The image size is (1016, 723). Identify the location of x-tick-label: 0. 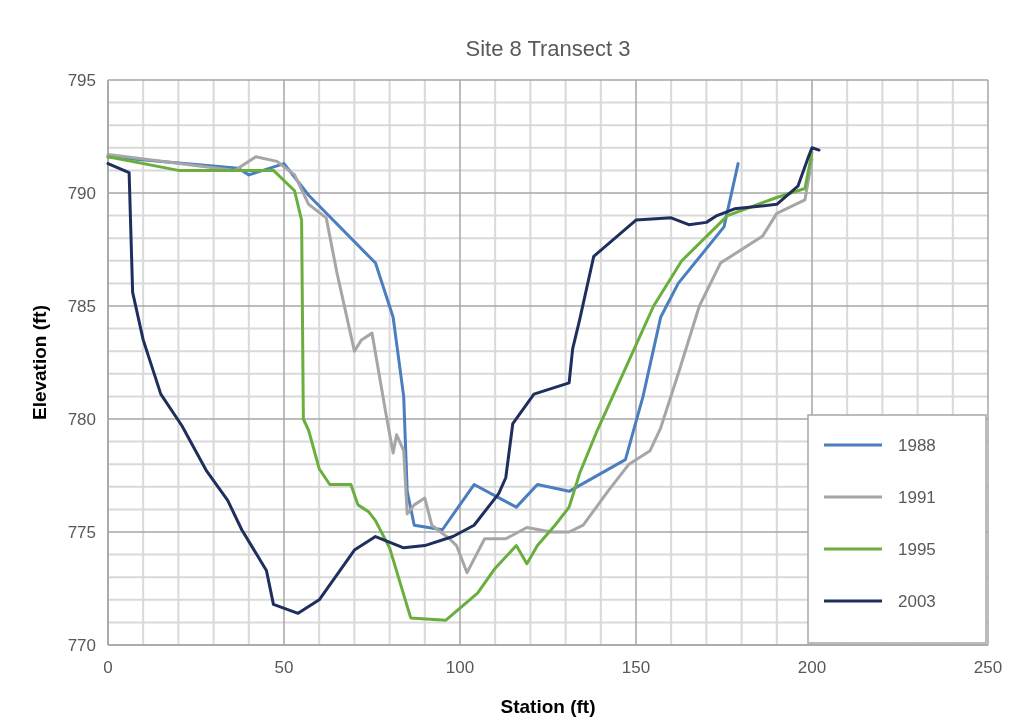
(108, 667).